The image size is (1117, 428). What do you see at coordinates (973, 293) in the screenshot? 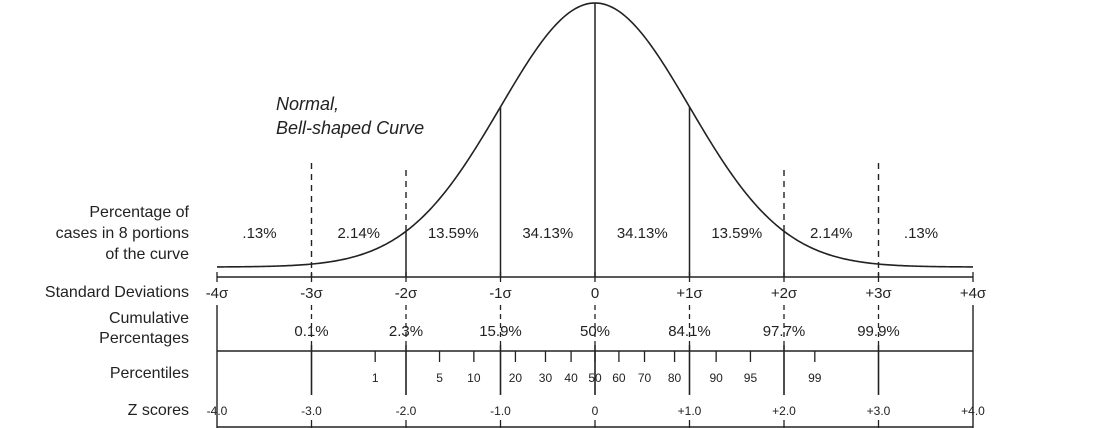
I see `std-dev-label: +4σ` at bounding box center [973, 293].